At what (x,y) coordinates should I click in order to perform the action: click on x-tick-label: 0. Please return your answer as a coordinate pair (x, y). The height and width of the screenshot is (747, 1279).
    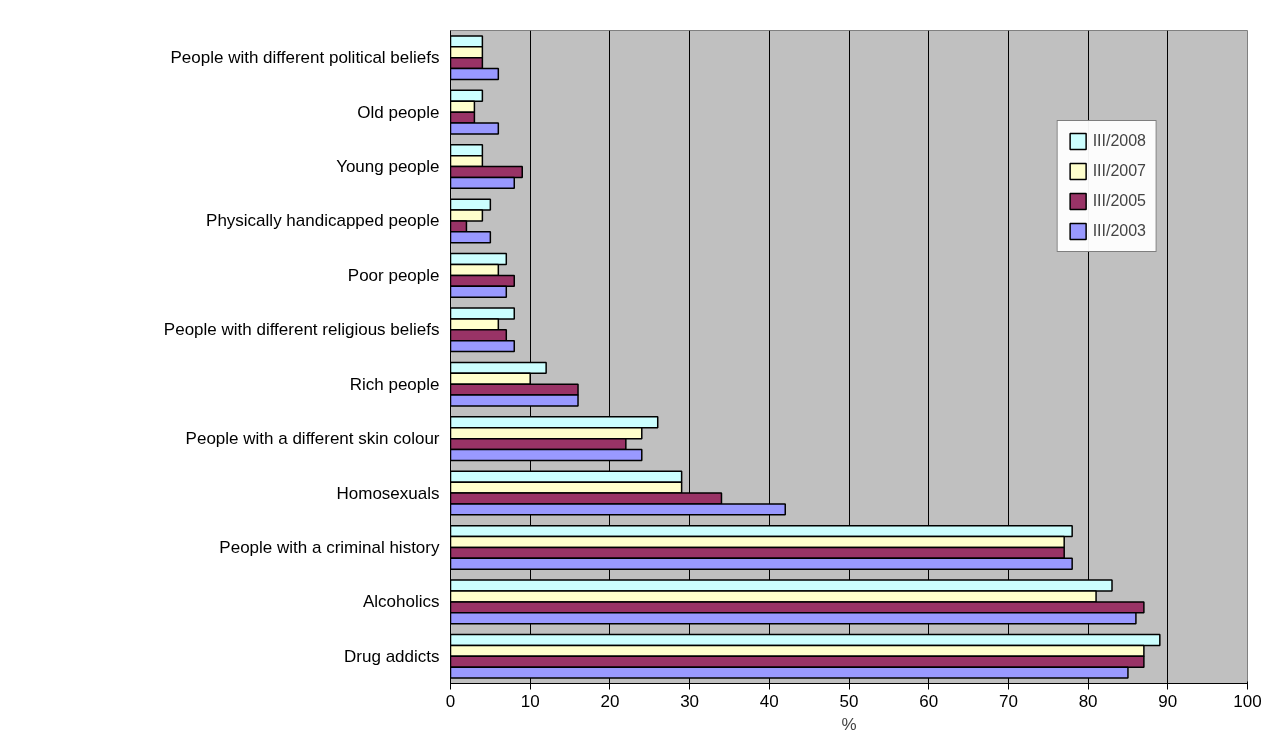
    Looking at the image, I should click on (450, 701).